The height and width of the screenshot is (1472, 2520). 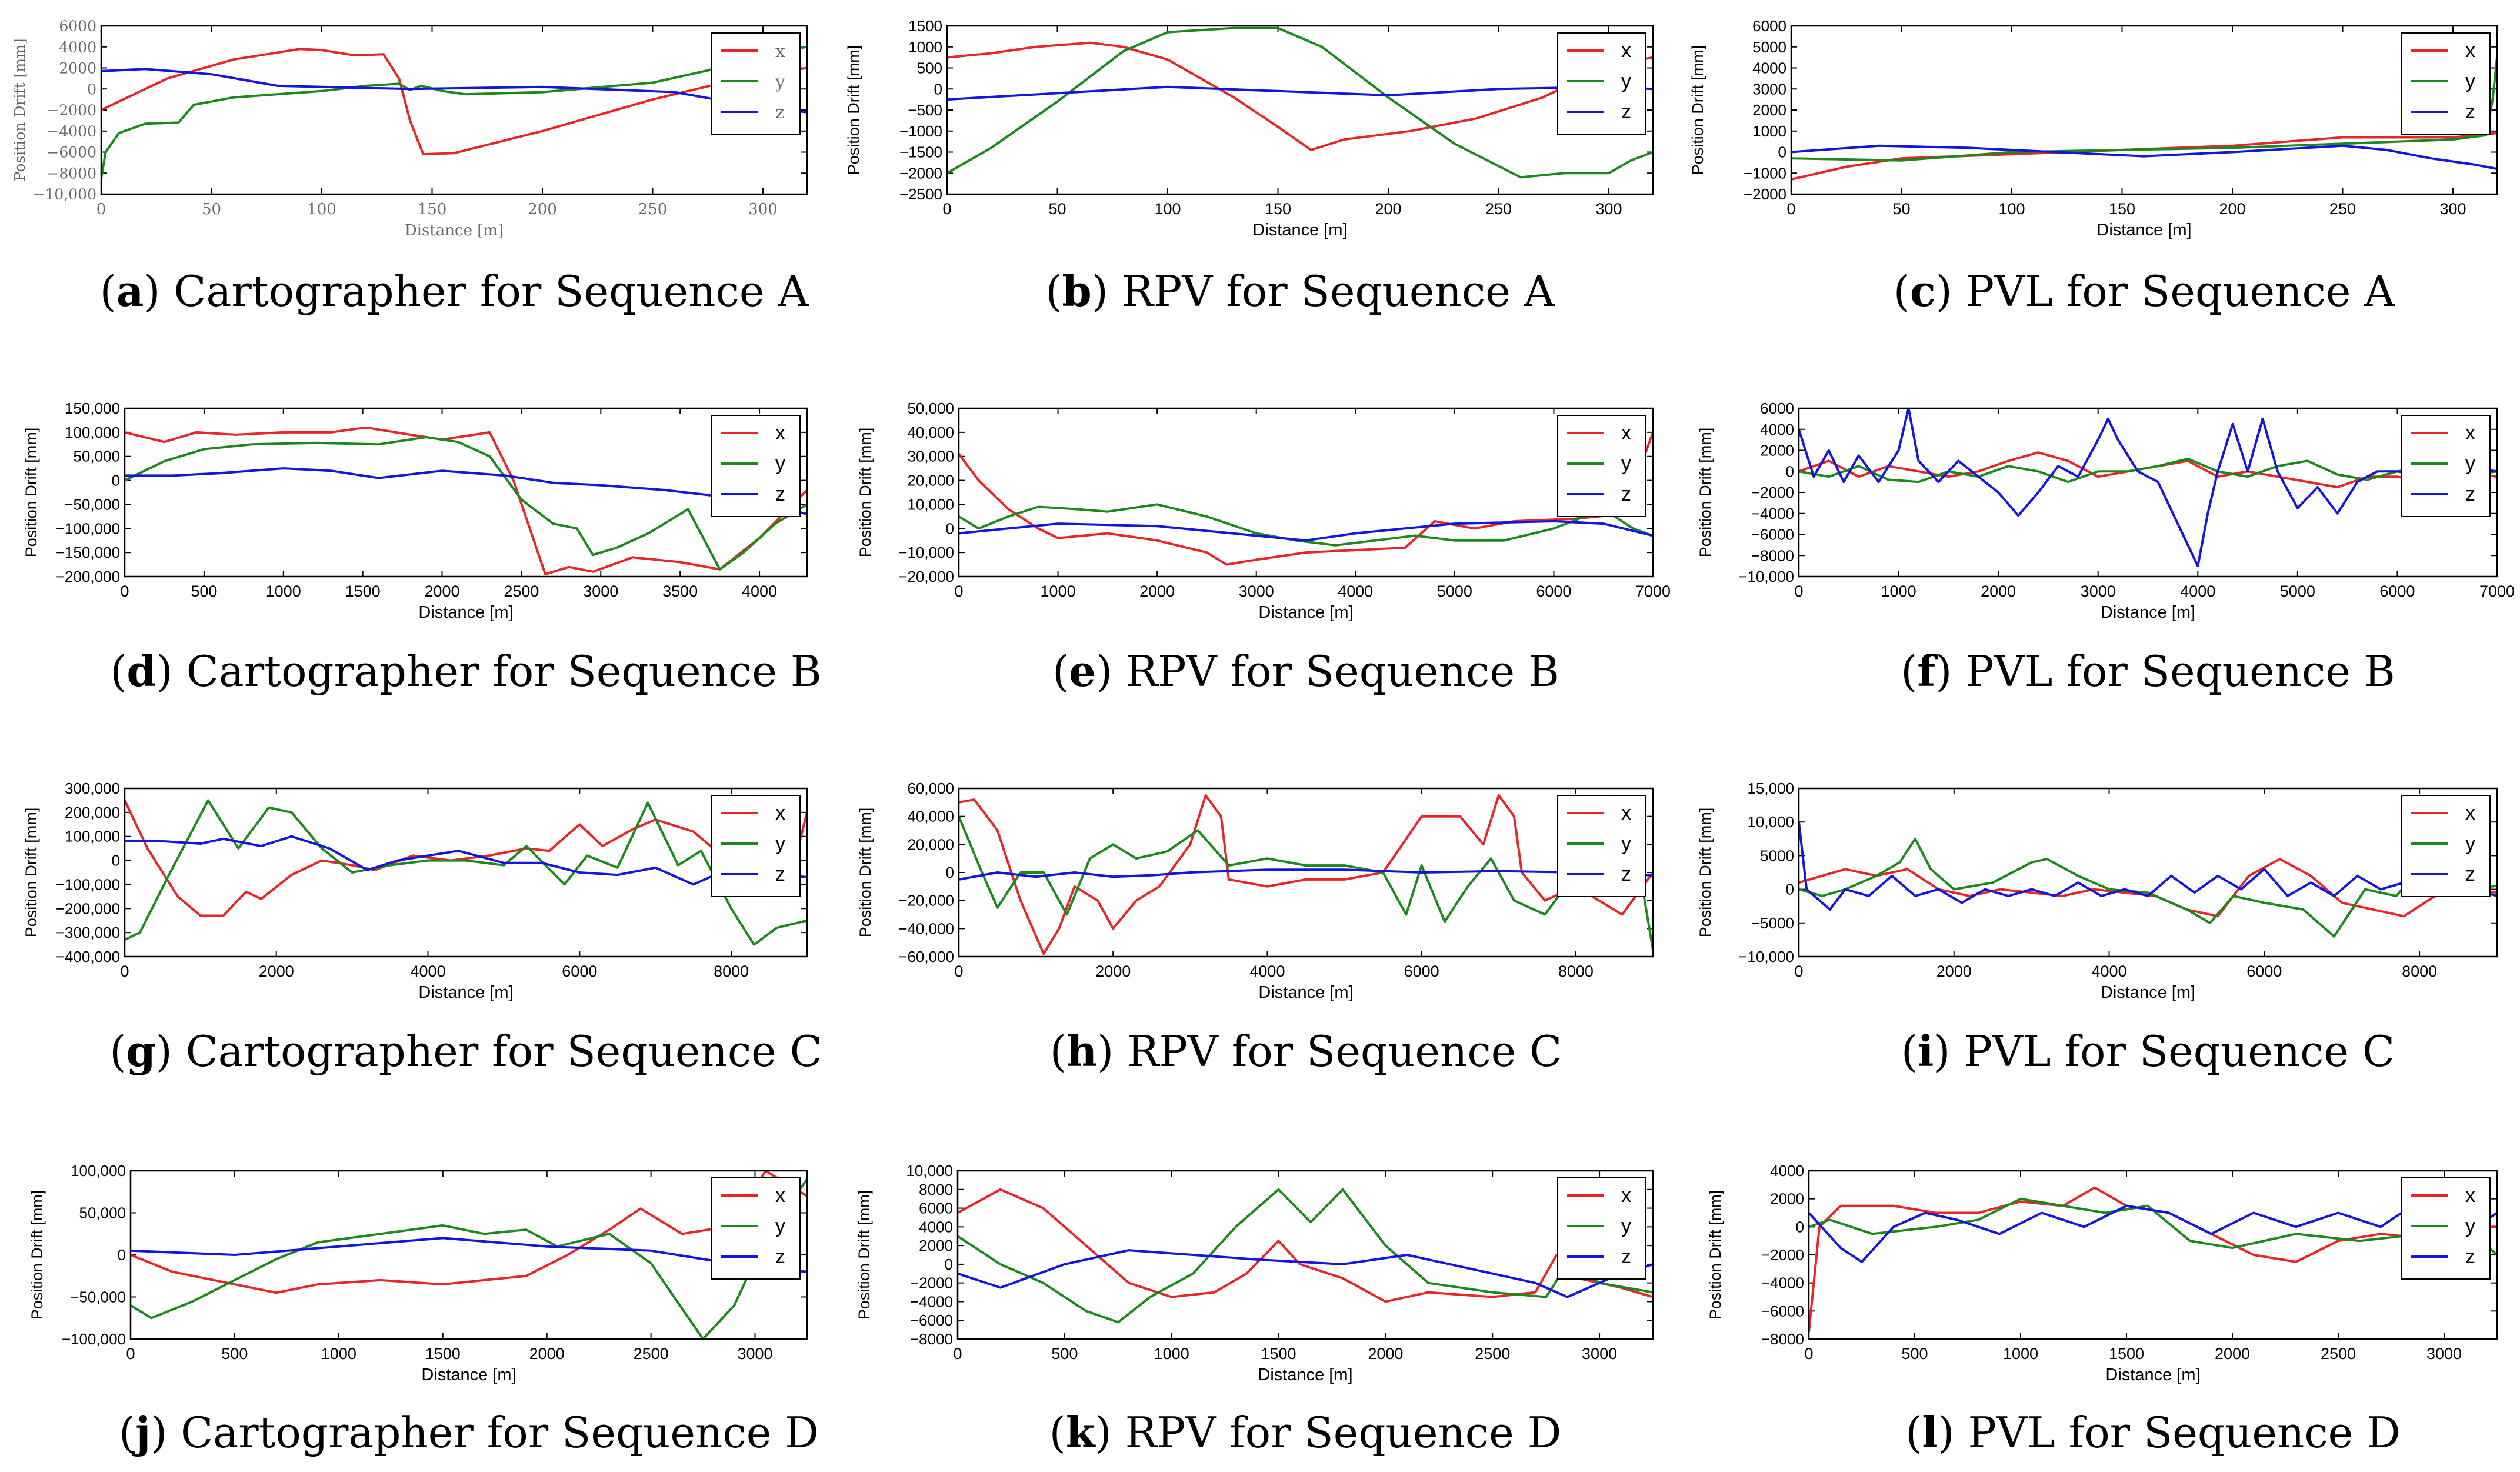 What do you see at coordinates (2145, 291) in the screenshot?
I see `panel-caption: (c) PVL for Sequence A` at bounding box center [2145, 291].